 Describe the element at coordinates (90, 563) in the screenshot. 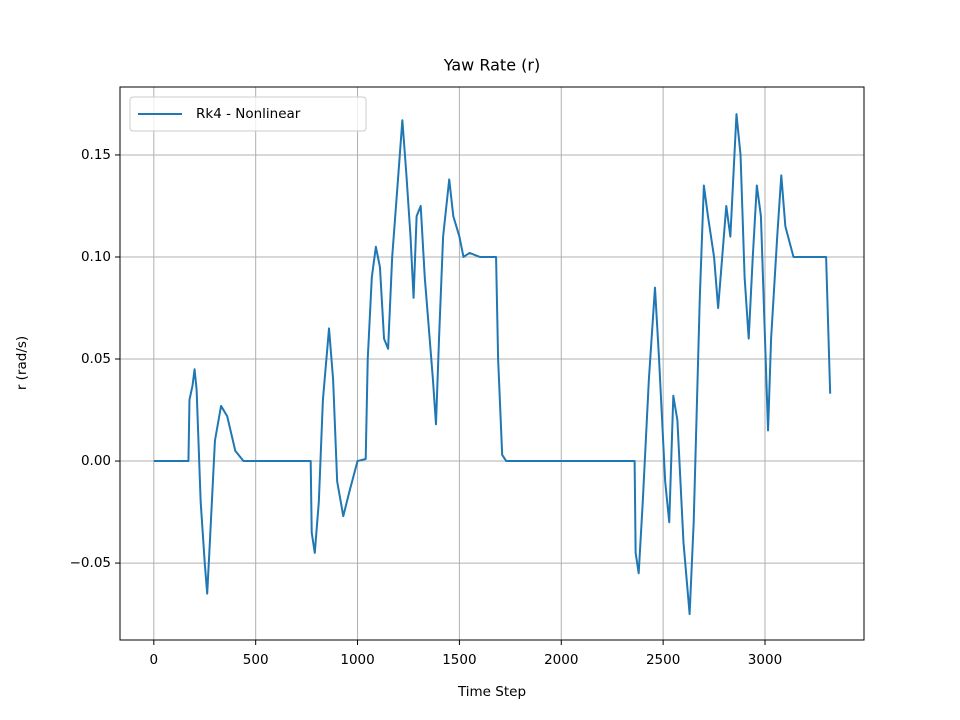

I see `y-tick-label: −0.05` at that location.